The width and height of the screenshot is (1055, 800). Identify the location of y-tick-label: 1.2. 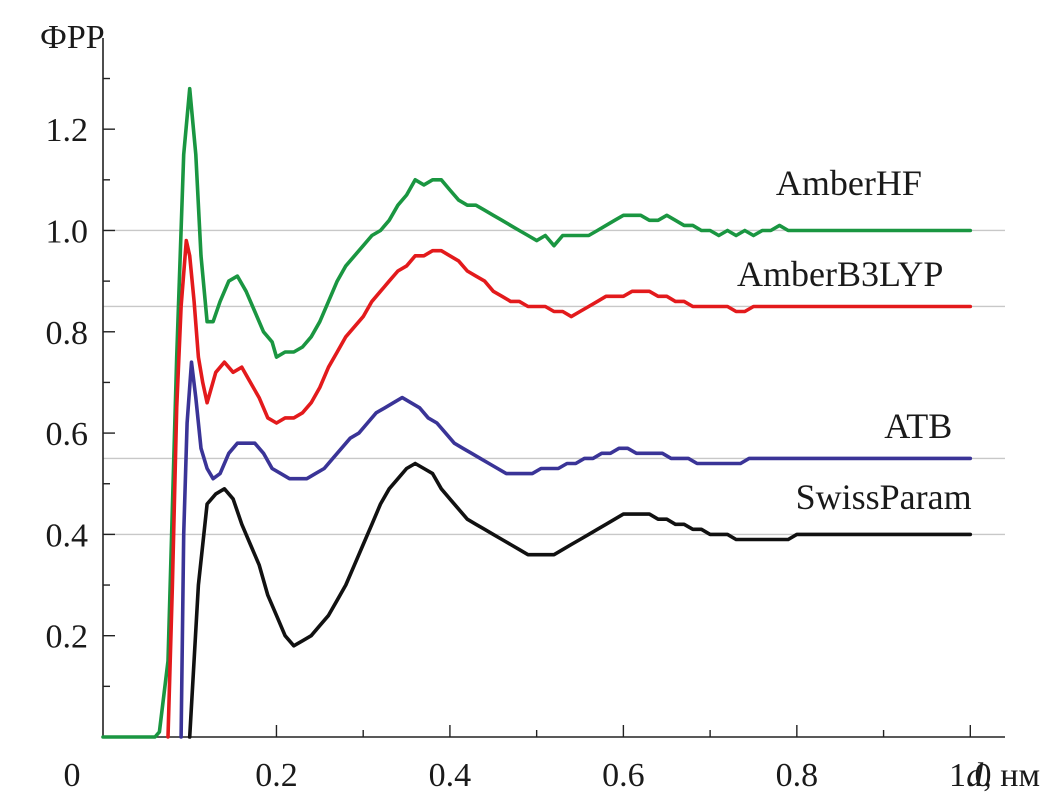
(67, 130).